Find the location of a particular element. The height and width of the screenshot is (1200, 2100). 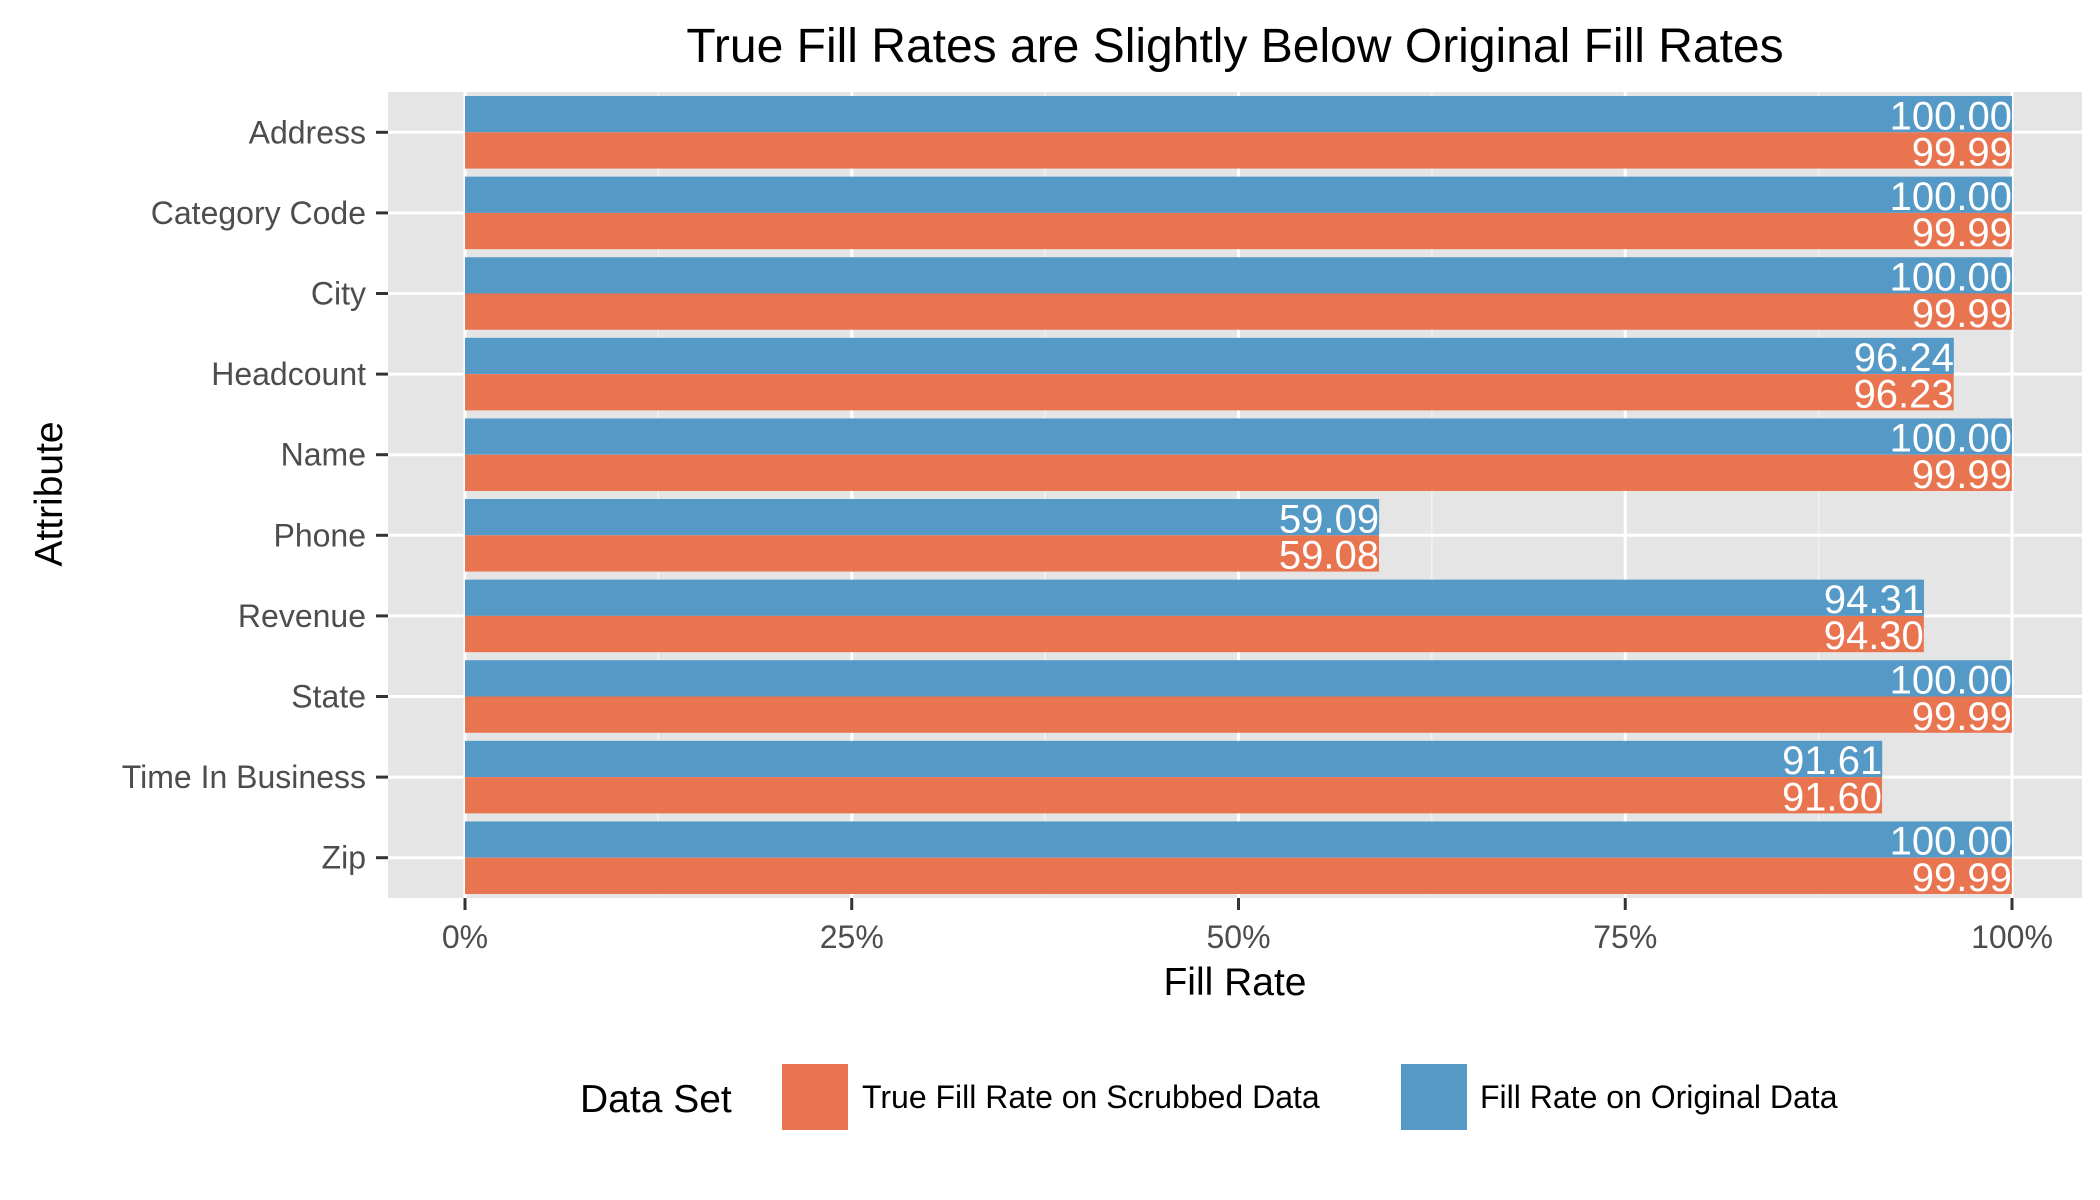

bar-label-category-code-original: 100.00 is located at coordinates (1951, 197).